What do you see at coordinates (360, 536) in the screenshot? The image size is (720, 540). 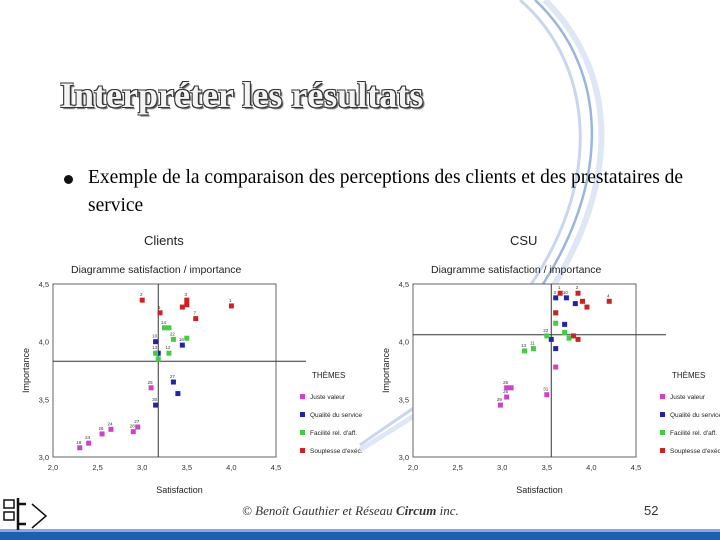 I see `bottom-bar` at bounding box center [360, 536].